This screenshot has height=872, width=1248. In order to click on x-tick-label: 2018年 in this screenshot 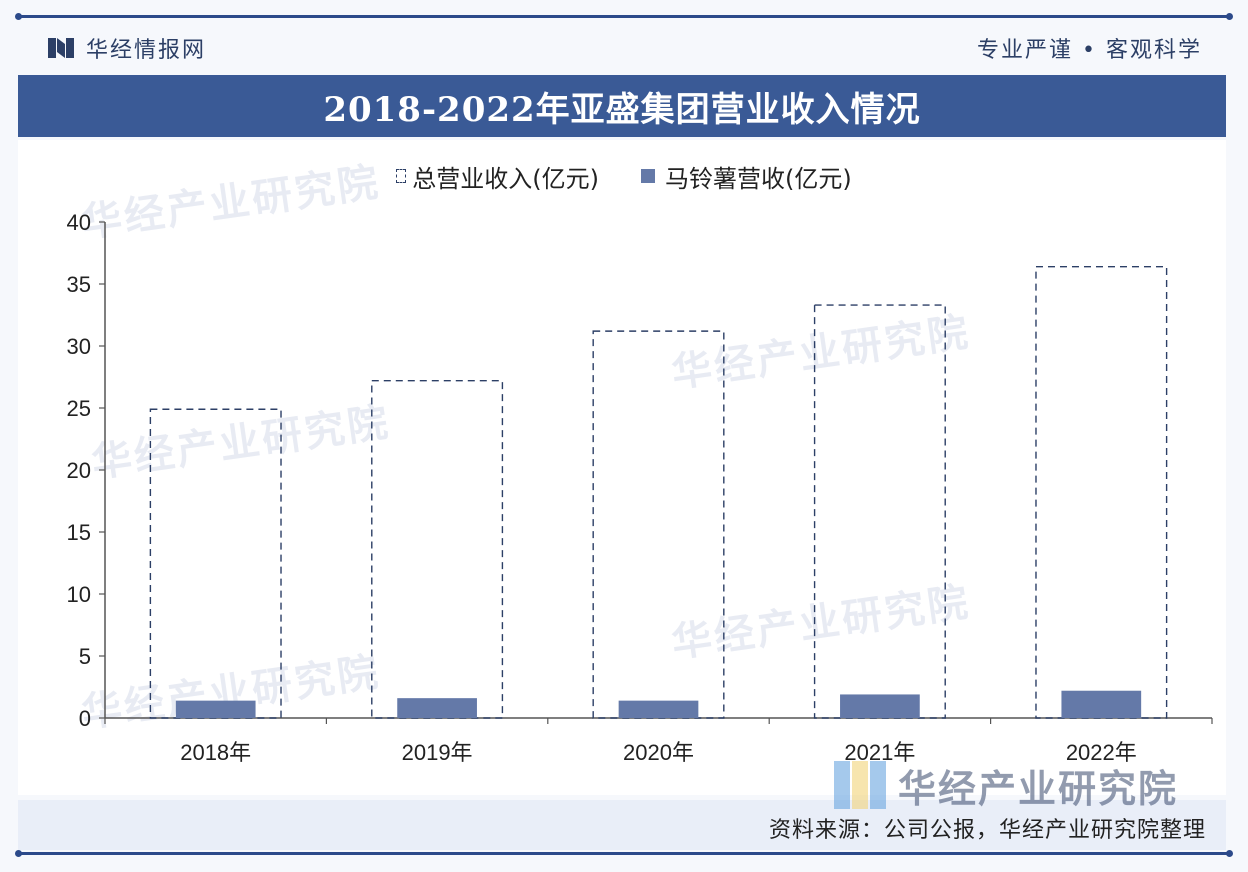, I will do `click(215, 752)`.